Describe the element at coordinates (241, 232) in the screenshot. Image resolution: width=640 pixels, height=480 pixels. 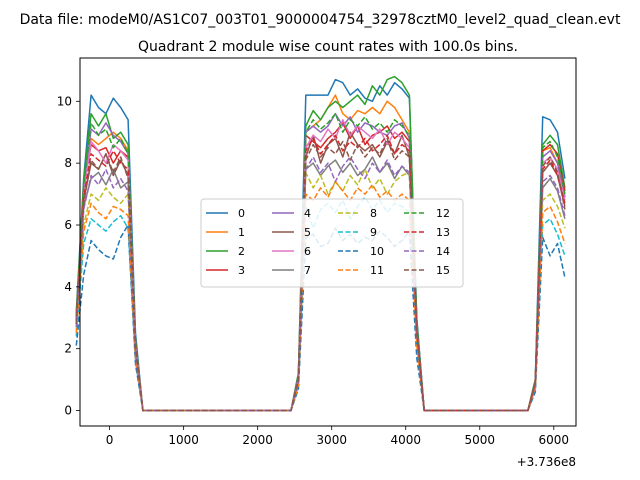
I see `legend-label-1: 1` at that location.